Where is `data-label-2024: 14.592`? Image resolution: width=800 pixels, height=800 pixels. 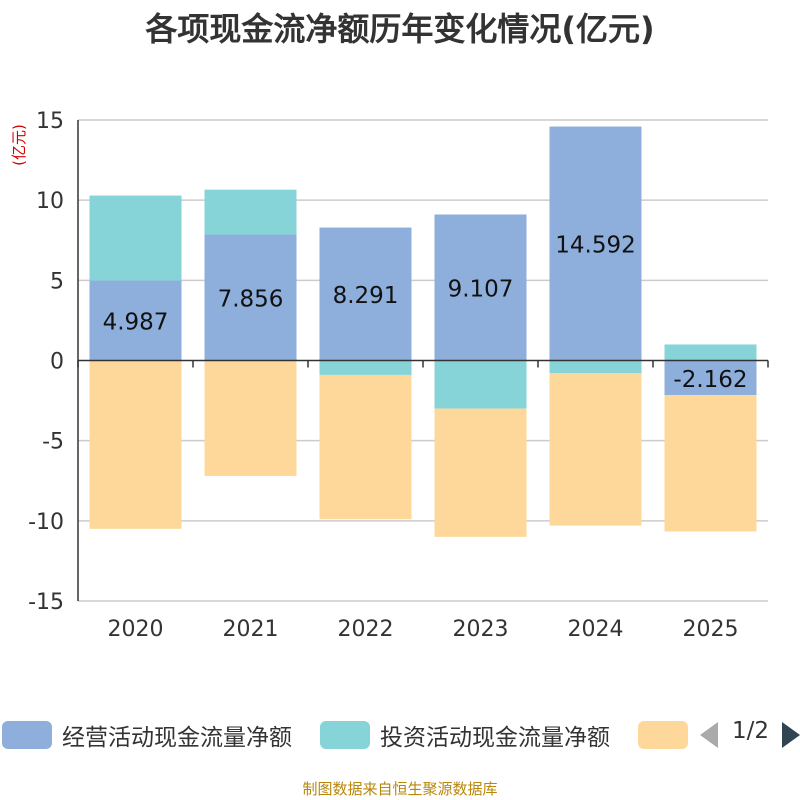 data-label-2024: 14.592 is located at coordinates (595, 246).